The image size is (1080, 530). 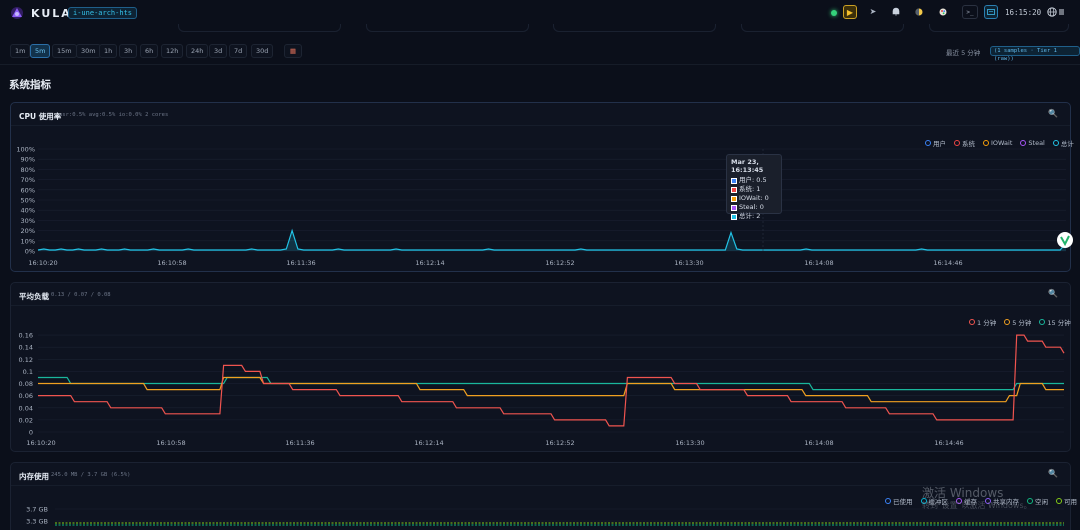 What do you see at coordinates (947, 263) in the screenshot?
I see `x-tick-label: 16:14:46` at bounding box center [947, 263].